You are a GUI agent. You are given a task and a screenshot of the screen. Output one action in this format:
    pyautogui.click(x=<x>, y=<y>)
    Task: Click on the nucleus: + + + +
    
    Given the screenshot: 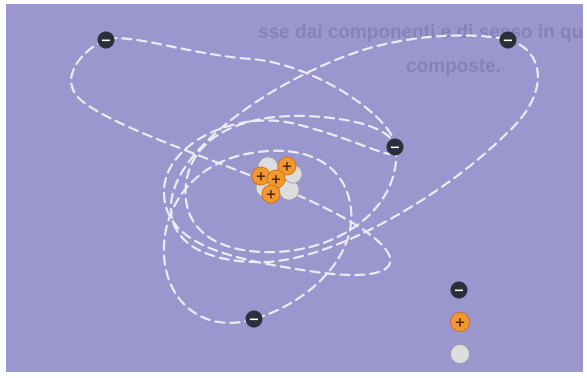 What is the action you would take?
    pyautogui.click(x=277, y=180)
    